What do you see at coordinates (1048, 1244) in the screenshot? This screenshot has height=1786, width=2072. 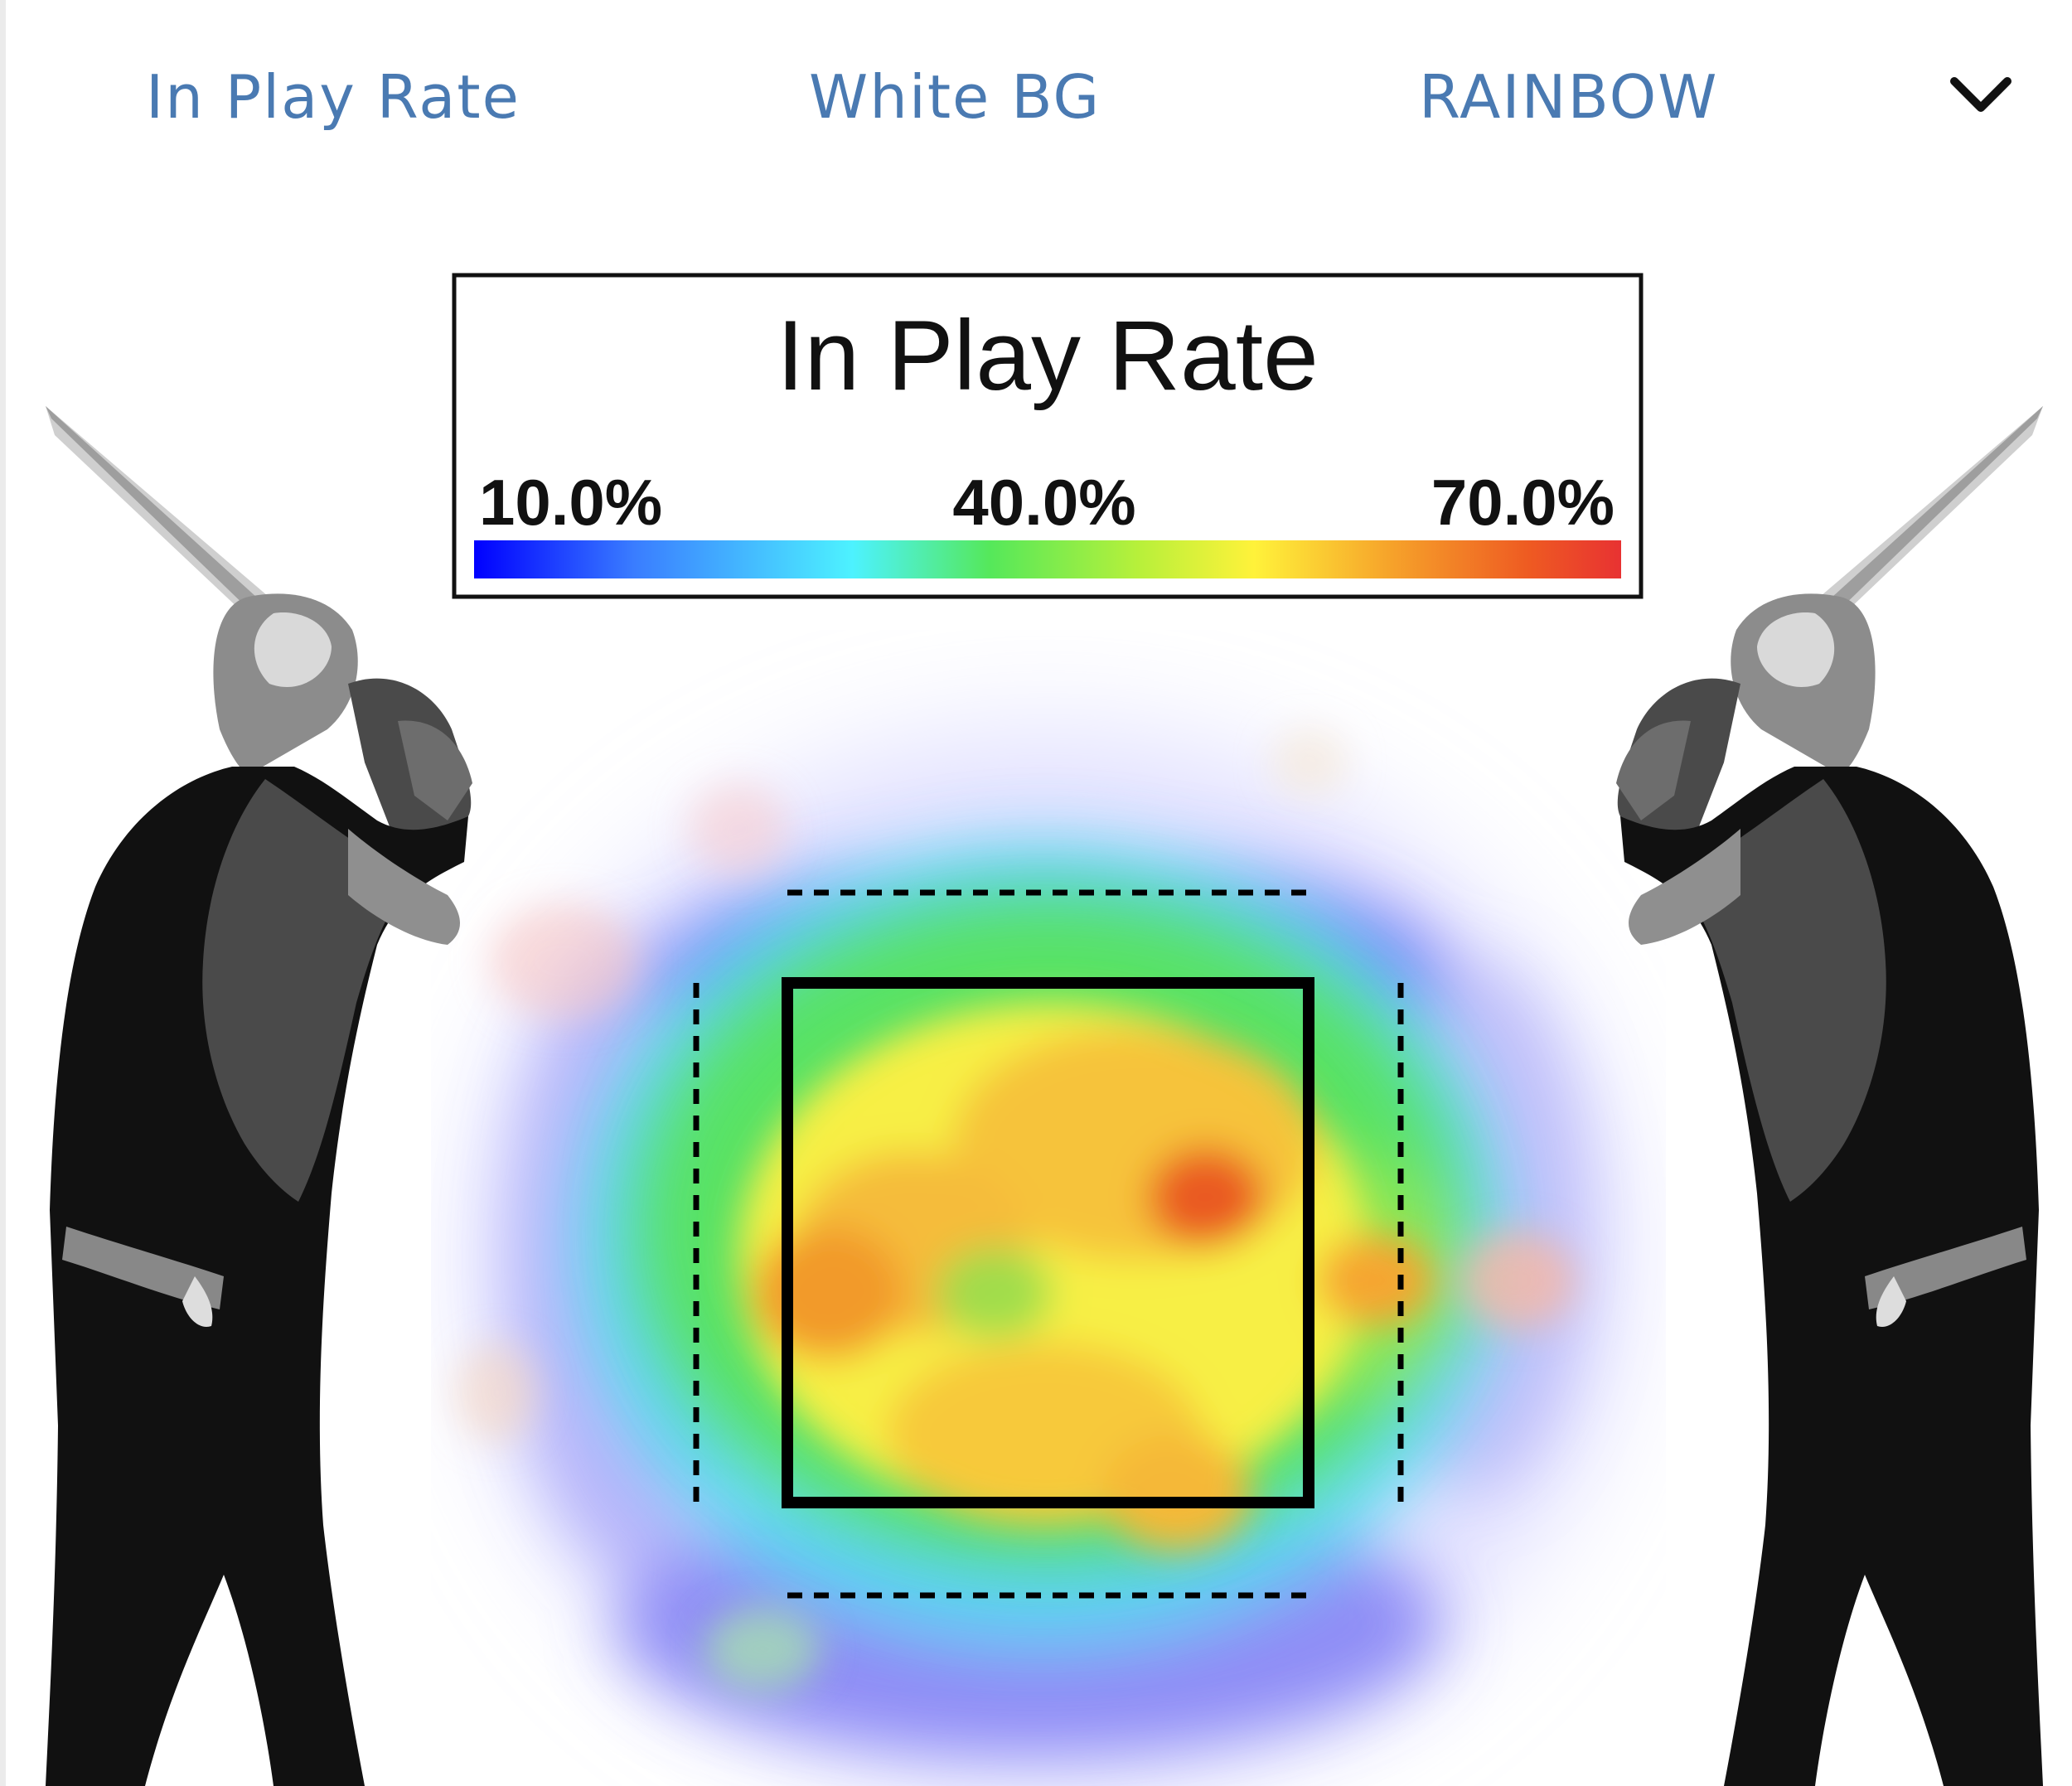 I see `strike-zone` at bounding box center [1048, 1244].